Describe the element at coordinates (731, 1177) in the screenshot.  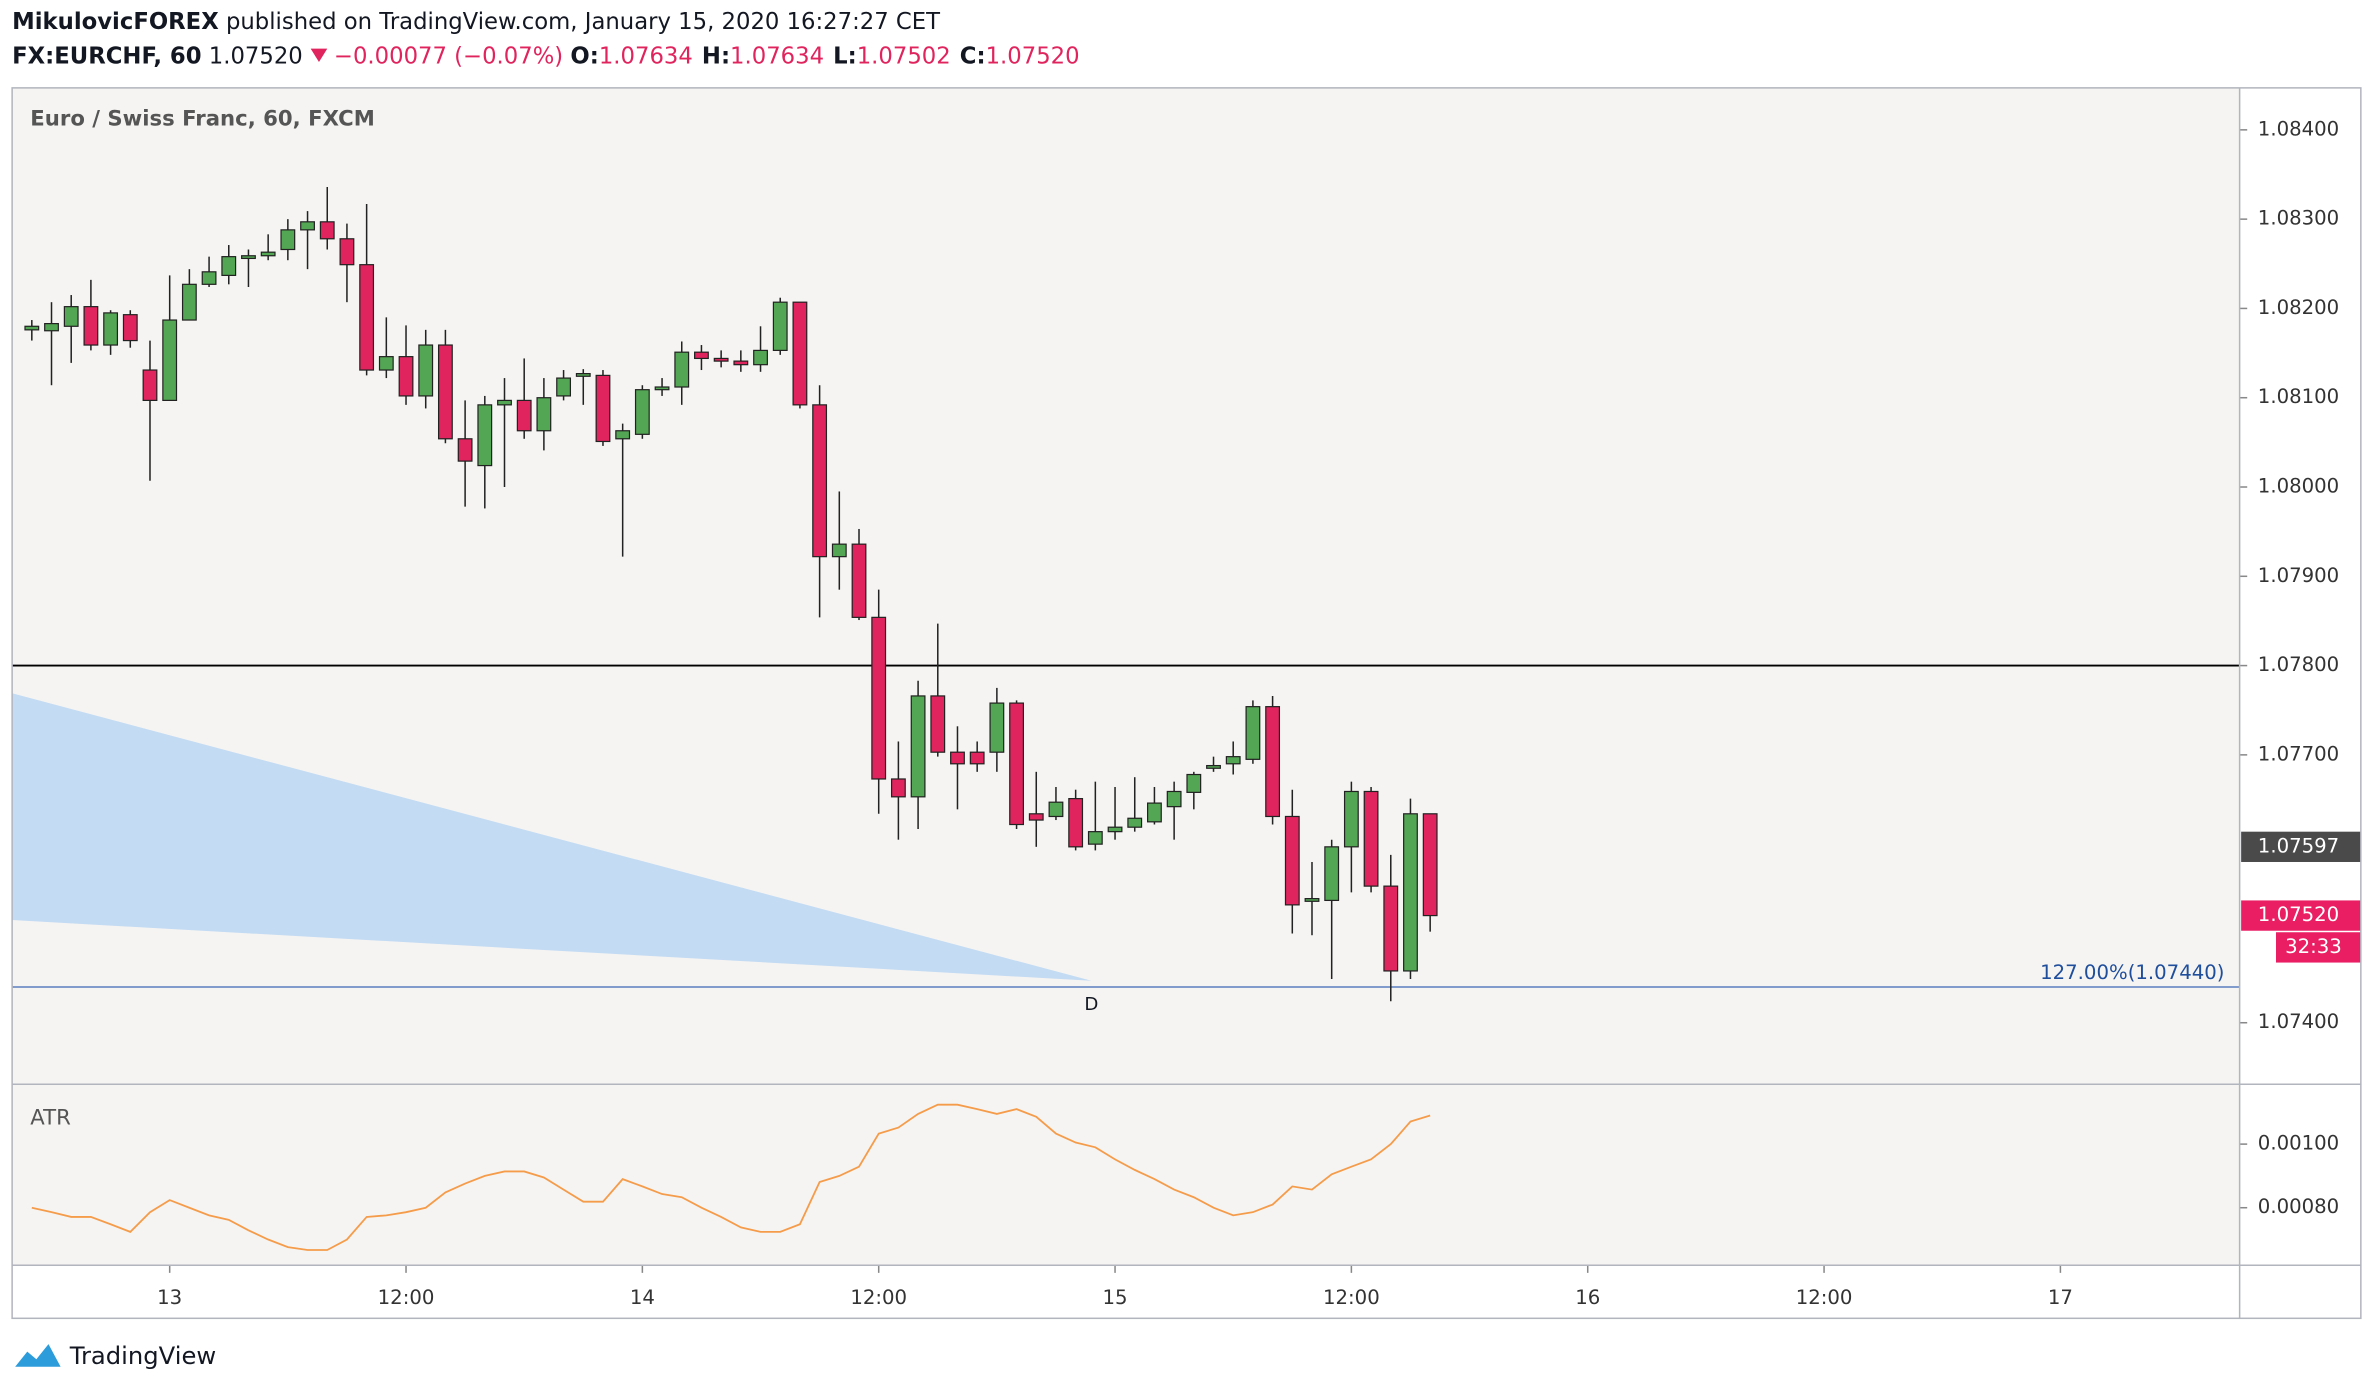
I see `atr-line` at that location.